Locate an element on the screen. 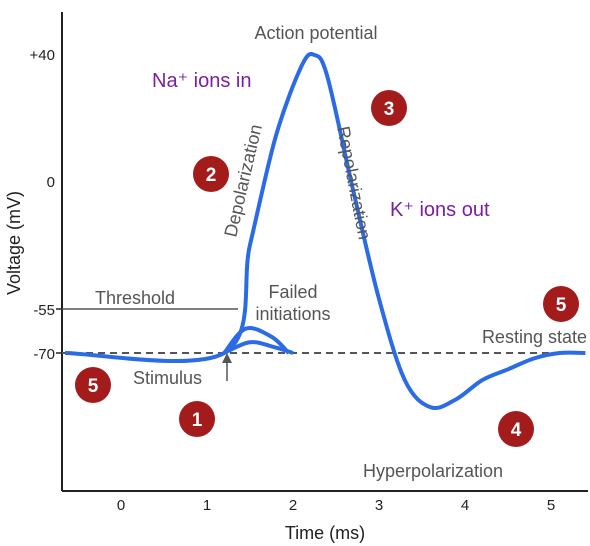  badge-5-left: 5 is located at coordinates (93, 385).